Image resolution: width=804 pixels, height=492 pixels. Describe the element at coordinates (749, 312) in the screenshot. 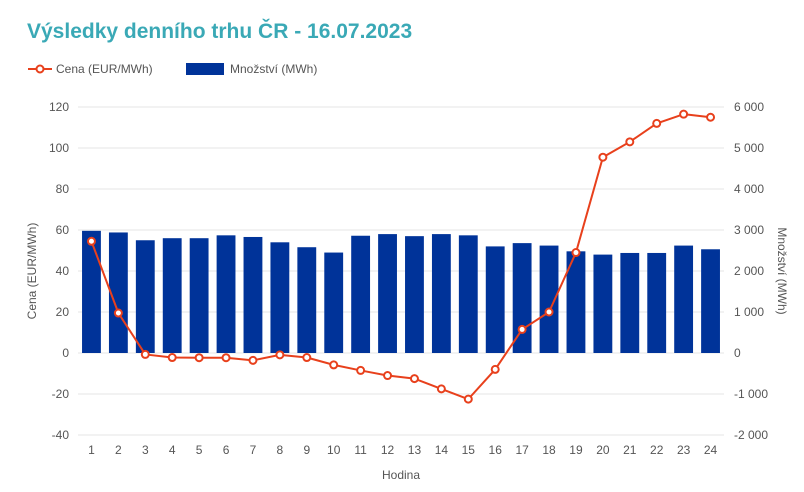

I see `right-axis-tick-label: 1 000` at that location.